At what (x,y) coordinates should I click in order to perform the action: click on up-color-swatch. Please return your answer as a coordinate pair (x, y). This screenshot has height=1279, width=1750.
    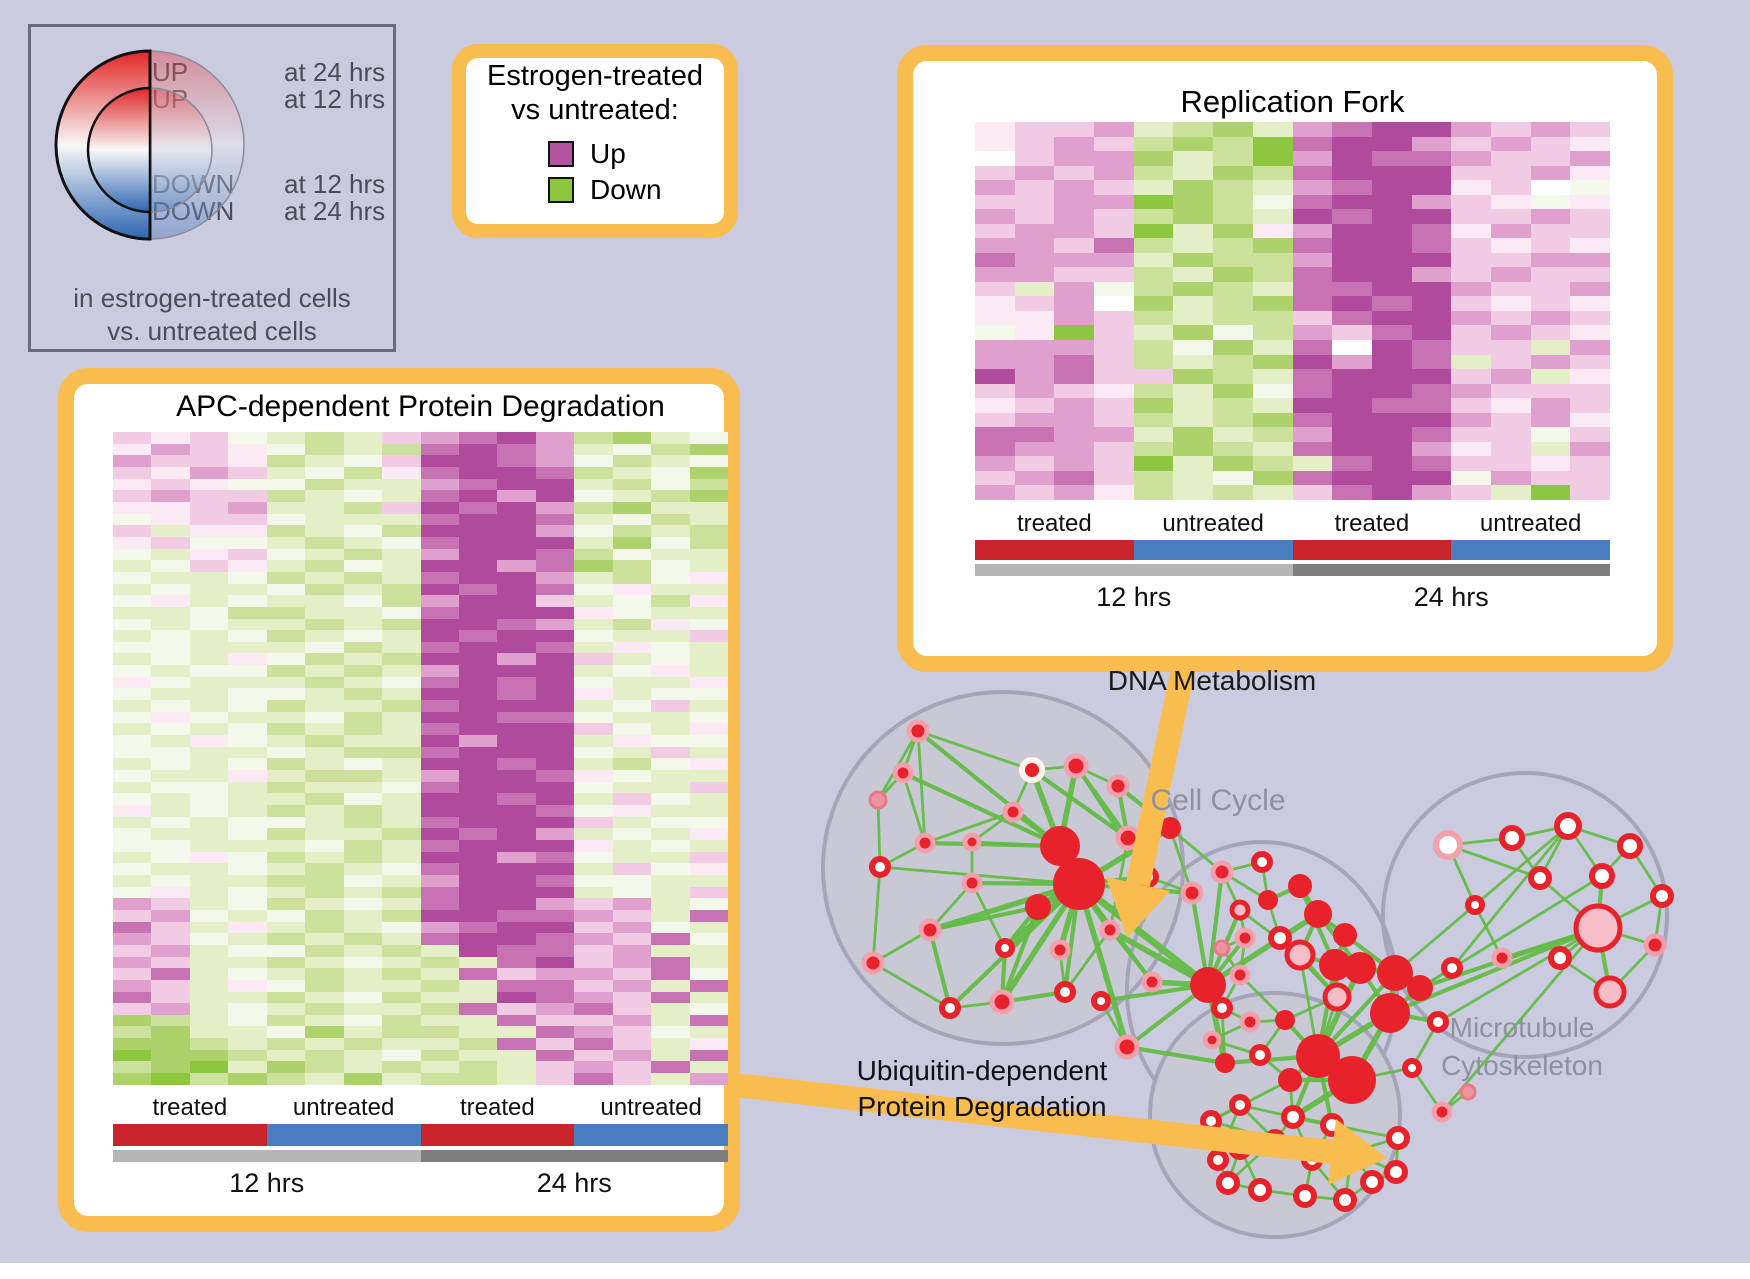
    Looking at the image, I should click on (561, 154).